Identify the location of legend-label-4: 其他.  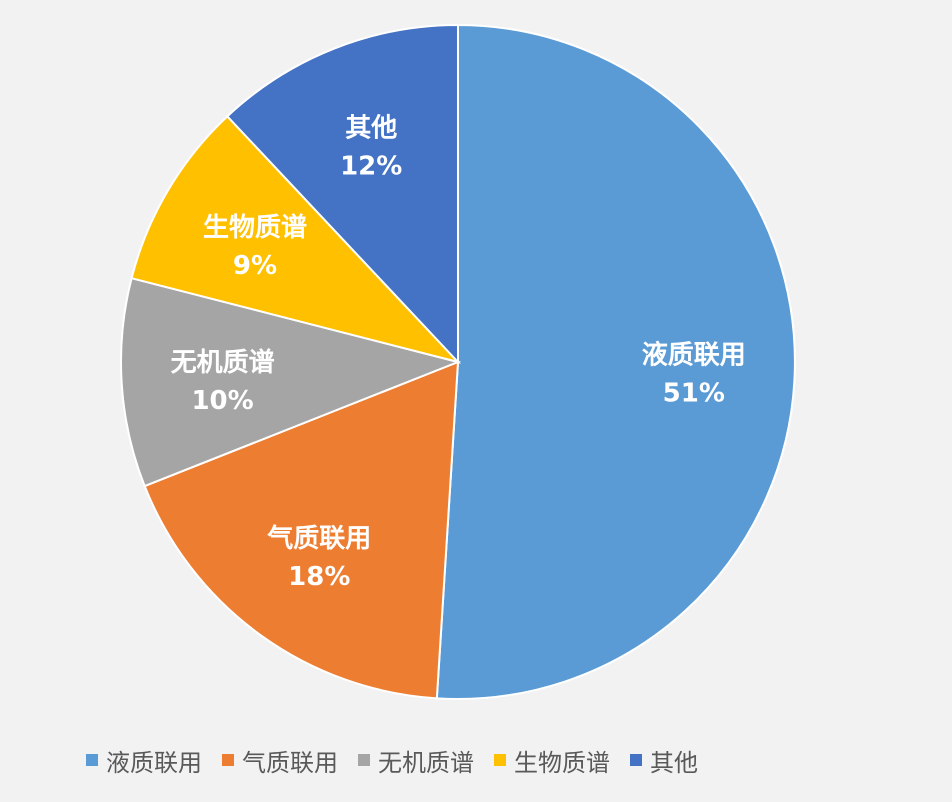
(674, 762).